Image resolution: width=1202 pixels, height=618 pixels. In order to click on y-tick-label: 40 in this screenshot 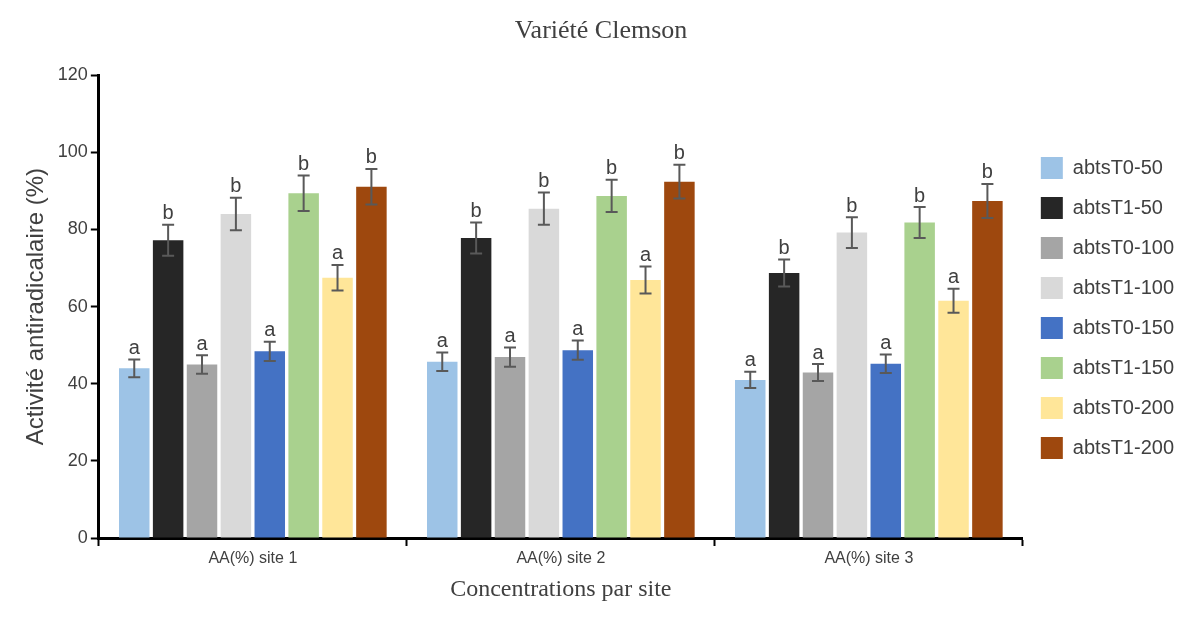, I will do `click(77, 382)`.